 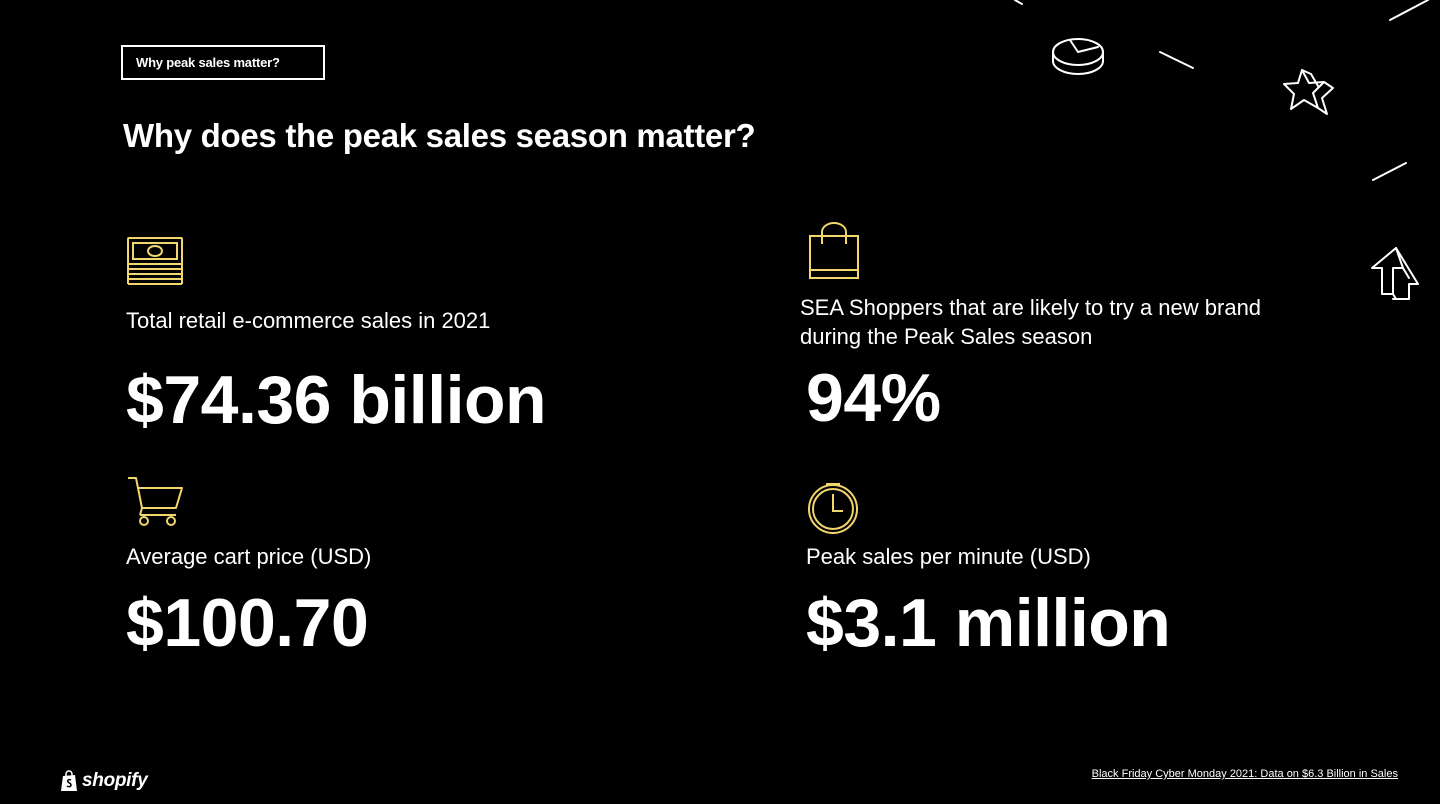 What do you see at coordinates (308, 320) in the screenshot?
I see `stat-label: Total retail e-commerce sales in 2021` at bounding box center [308, 320].